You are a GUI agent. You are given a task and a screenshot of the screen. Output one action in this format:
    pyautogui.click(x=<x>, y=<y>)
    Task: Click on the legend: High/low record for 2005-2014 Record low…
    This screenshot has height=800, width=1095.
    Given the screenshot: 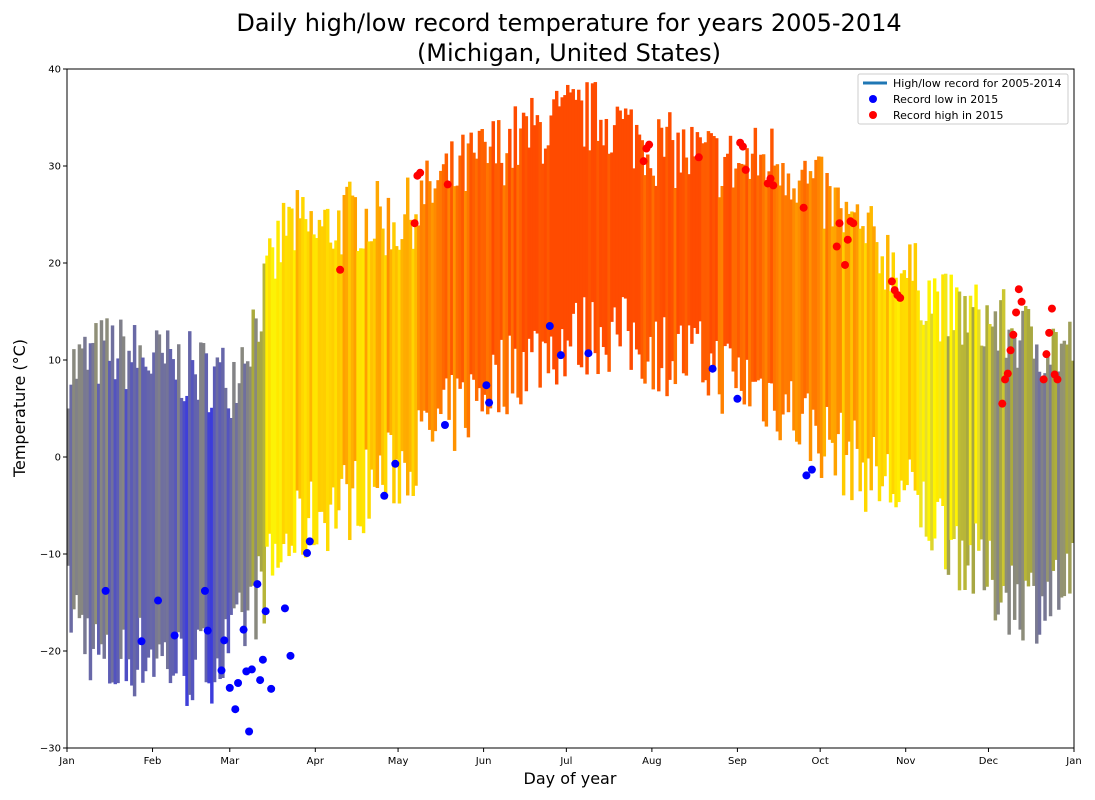 What is the action you would take?
    pyautogui.click(x=963, y=99)
    